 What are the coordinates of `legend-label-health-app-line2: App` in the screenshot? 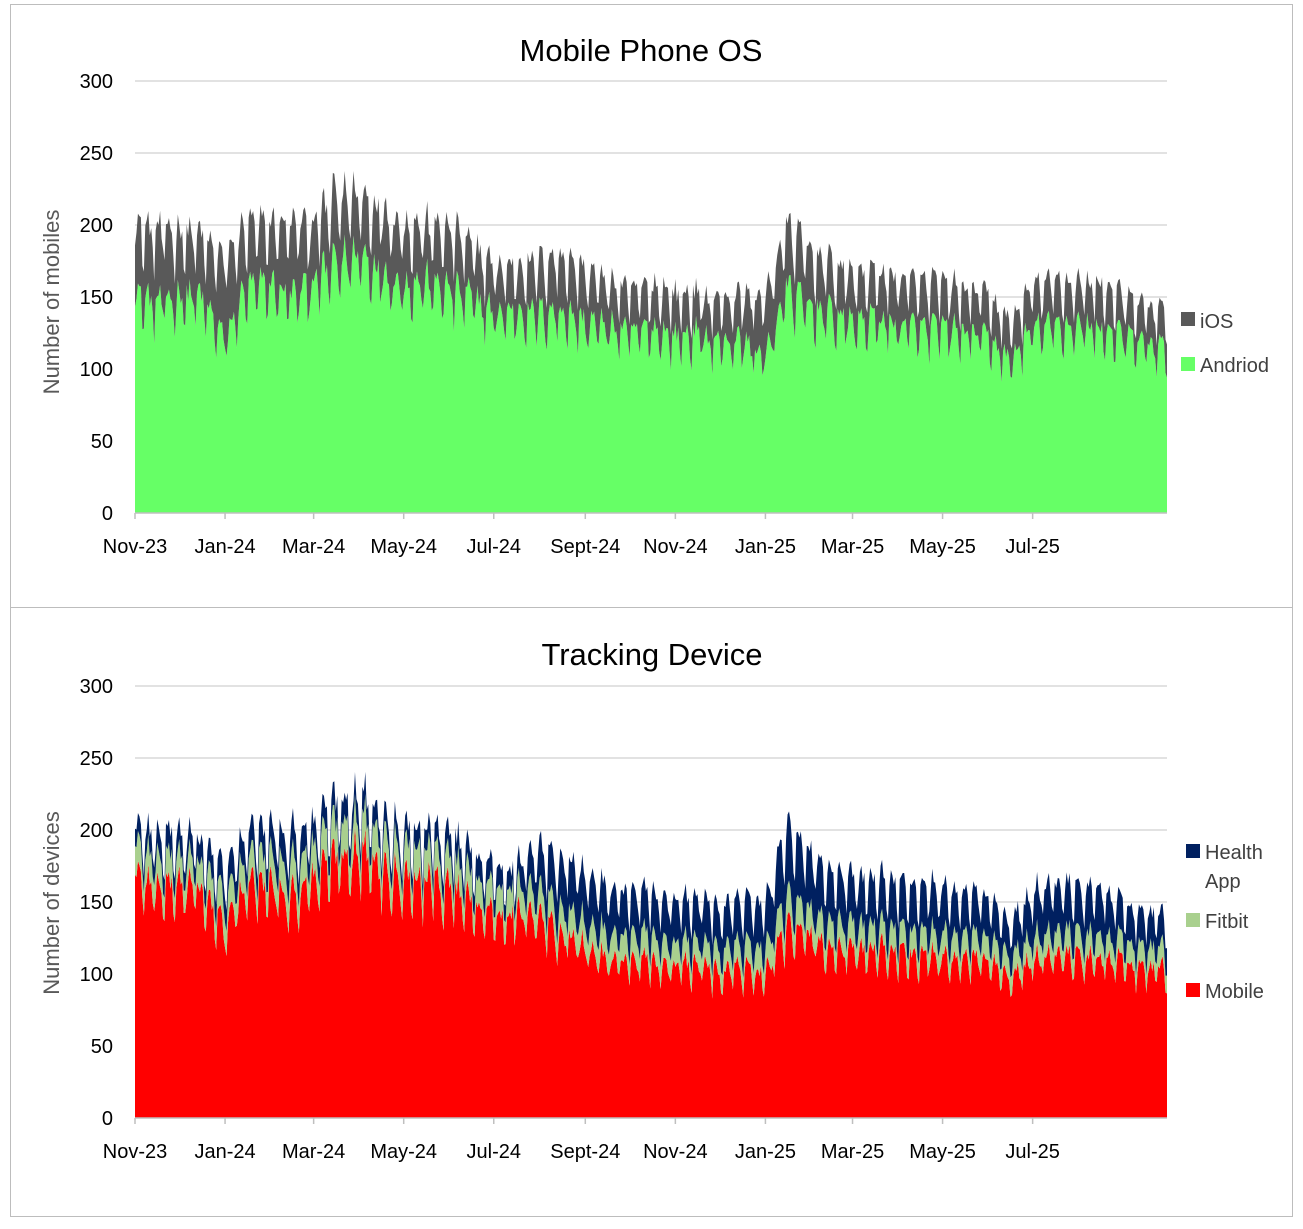 It's located at (1223, 882).